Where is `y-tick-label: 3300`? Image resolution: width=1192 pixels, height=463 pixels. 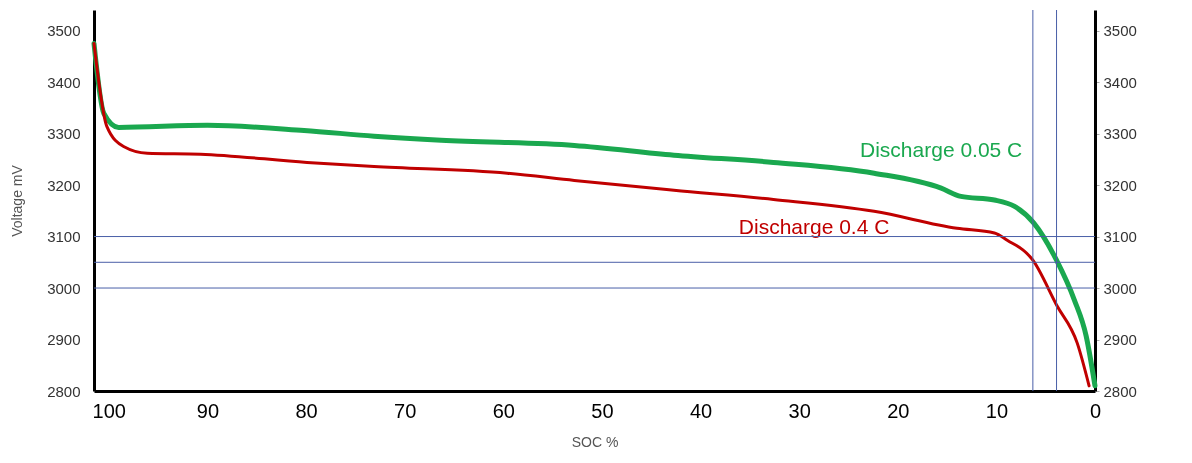 y-tick-label: 3300 is located at coordinates (64, 134).